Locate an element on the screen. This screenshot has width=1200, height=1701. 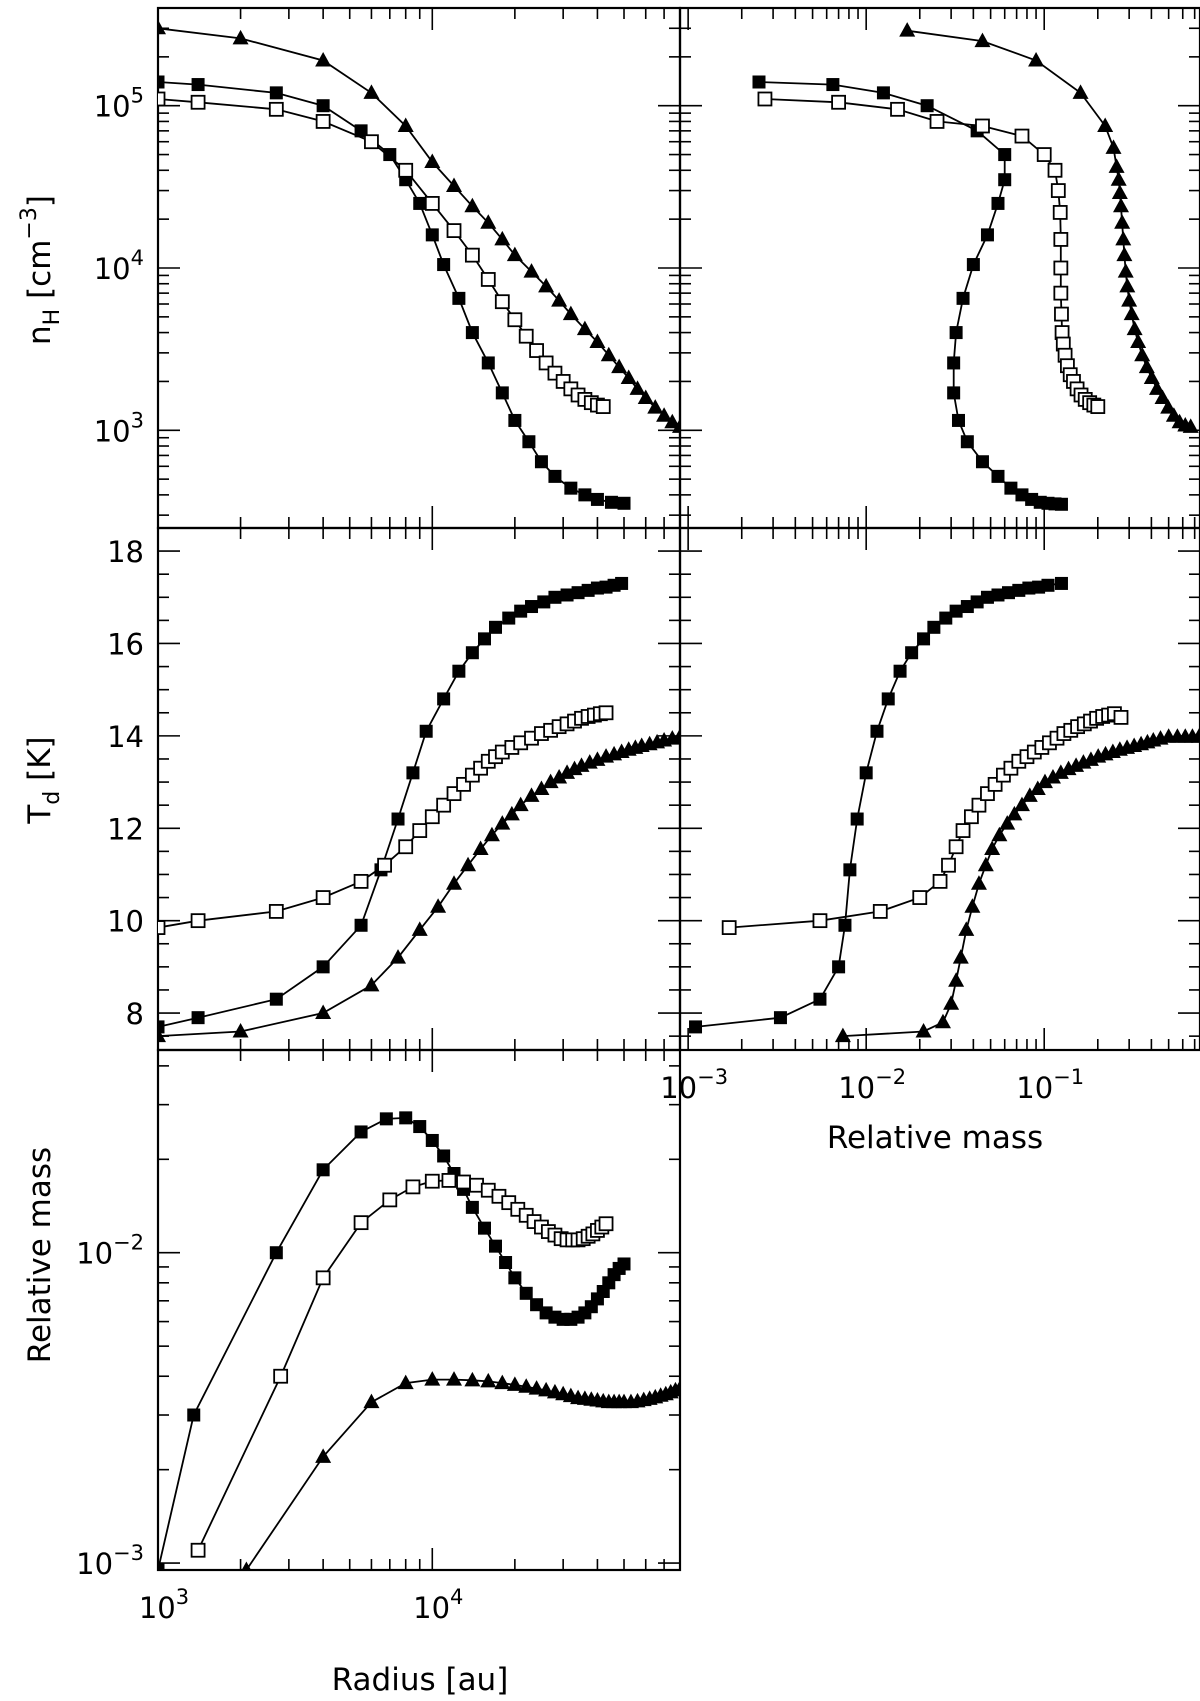
panel-frame-td-vs-radius is located at coordinates (419, 789).